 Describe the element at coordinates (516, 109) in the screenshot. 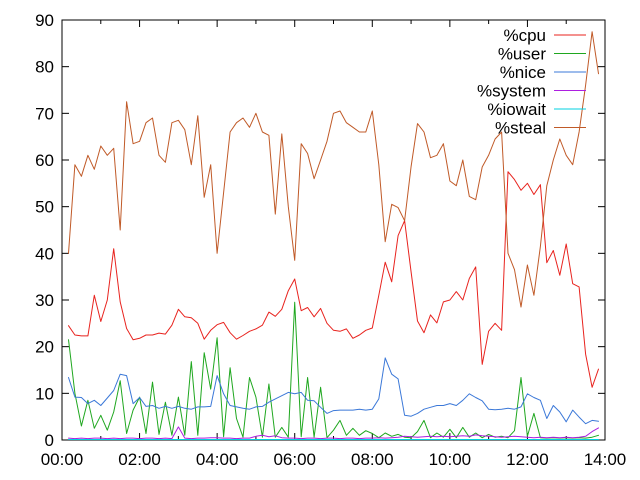

I see `legend-label-iowait: %iowait` at that location.